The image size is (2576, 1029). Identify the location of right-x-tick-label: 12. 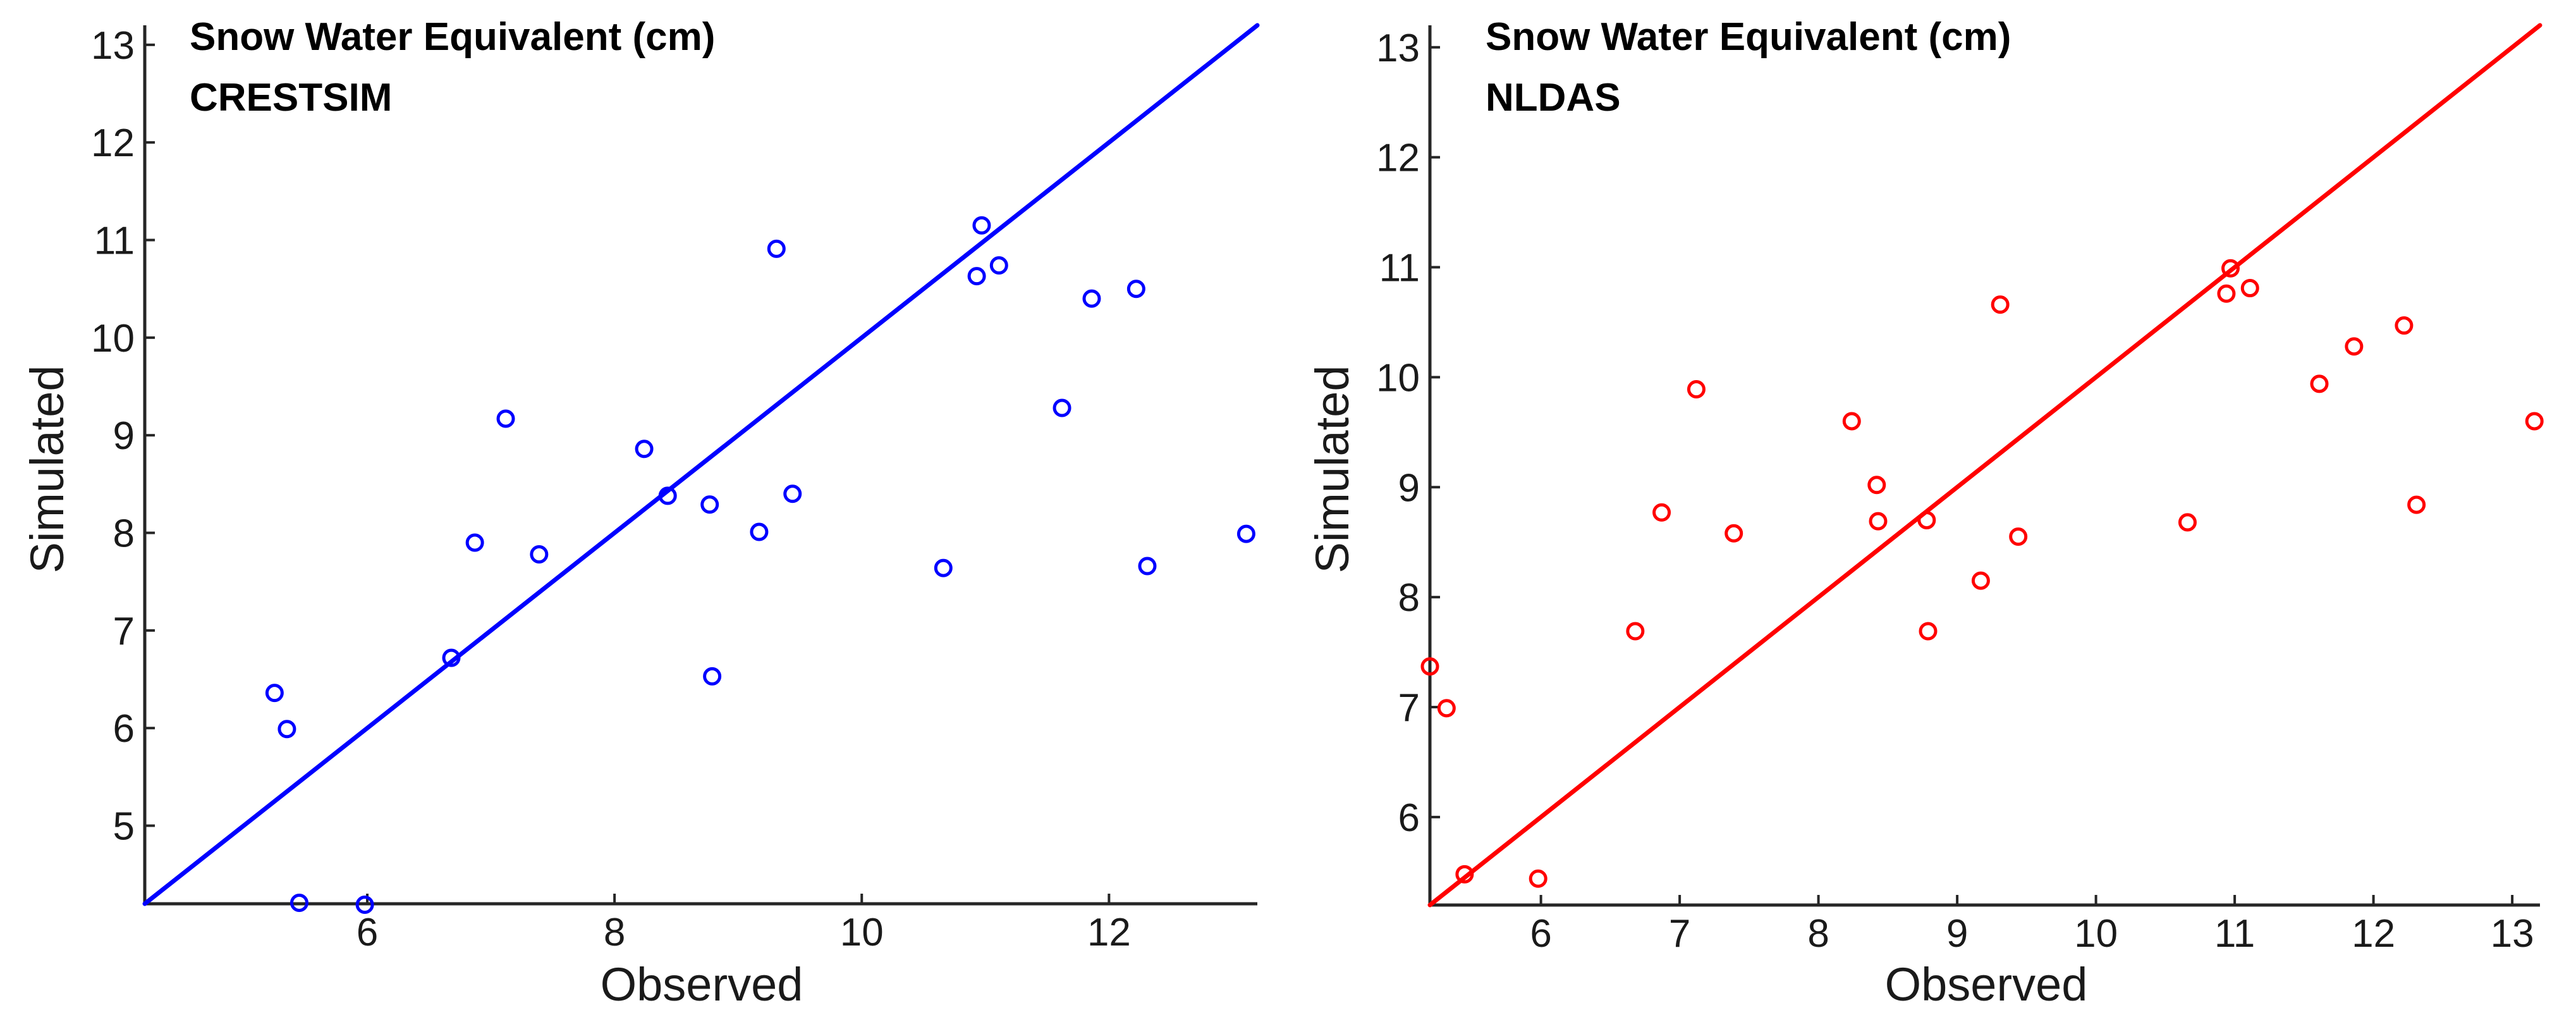
(2373, 934).